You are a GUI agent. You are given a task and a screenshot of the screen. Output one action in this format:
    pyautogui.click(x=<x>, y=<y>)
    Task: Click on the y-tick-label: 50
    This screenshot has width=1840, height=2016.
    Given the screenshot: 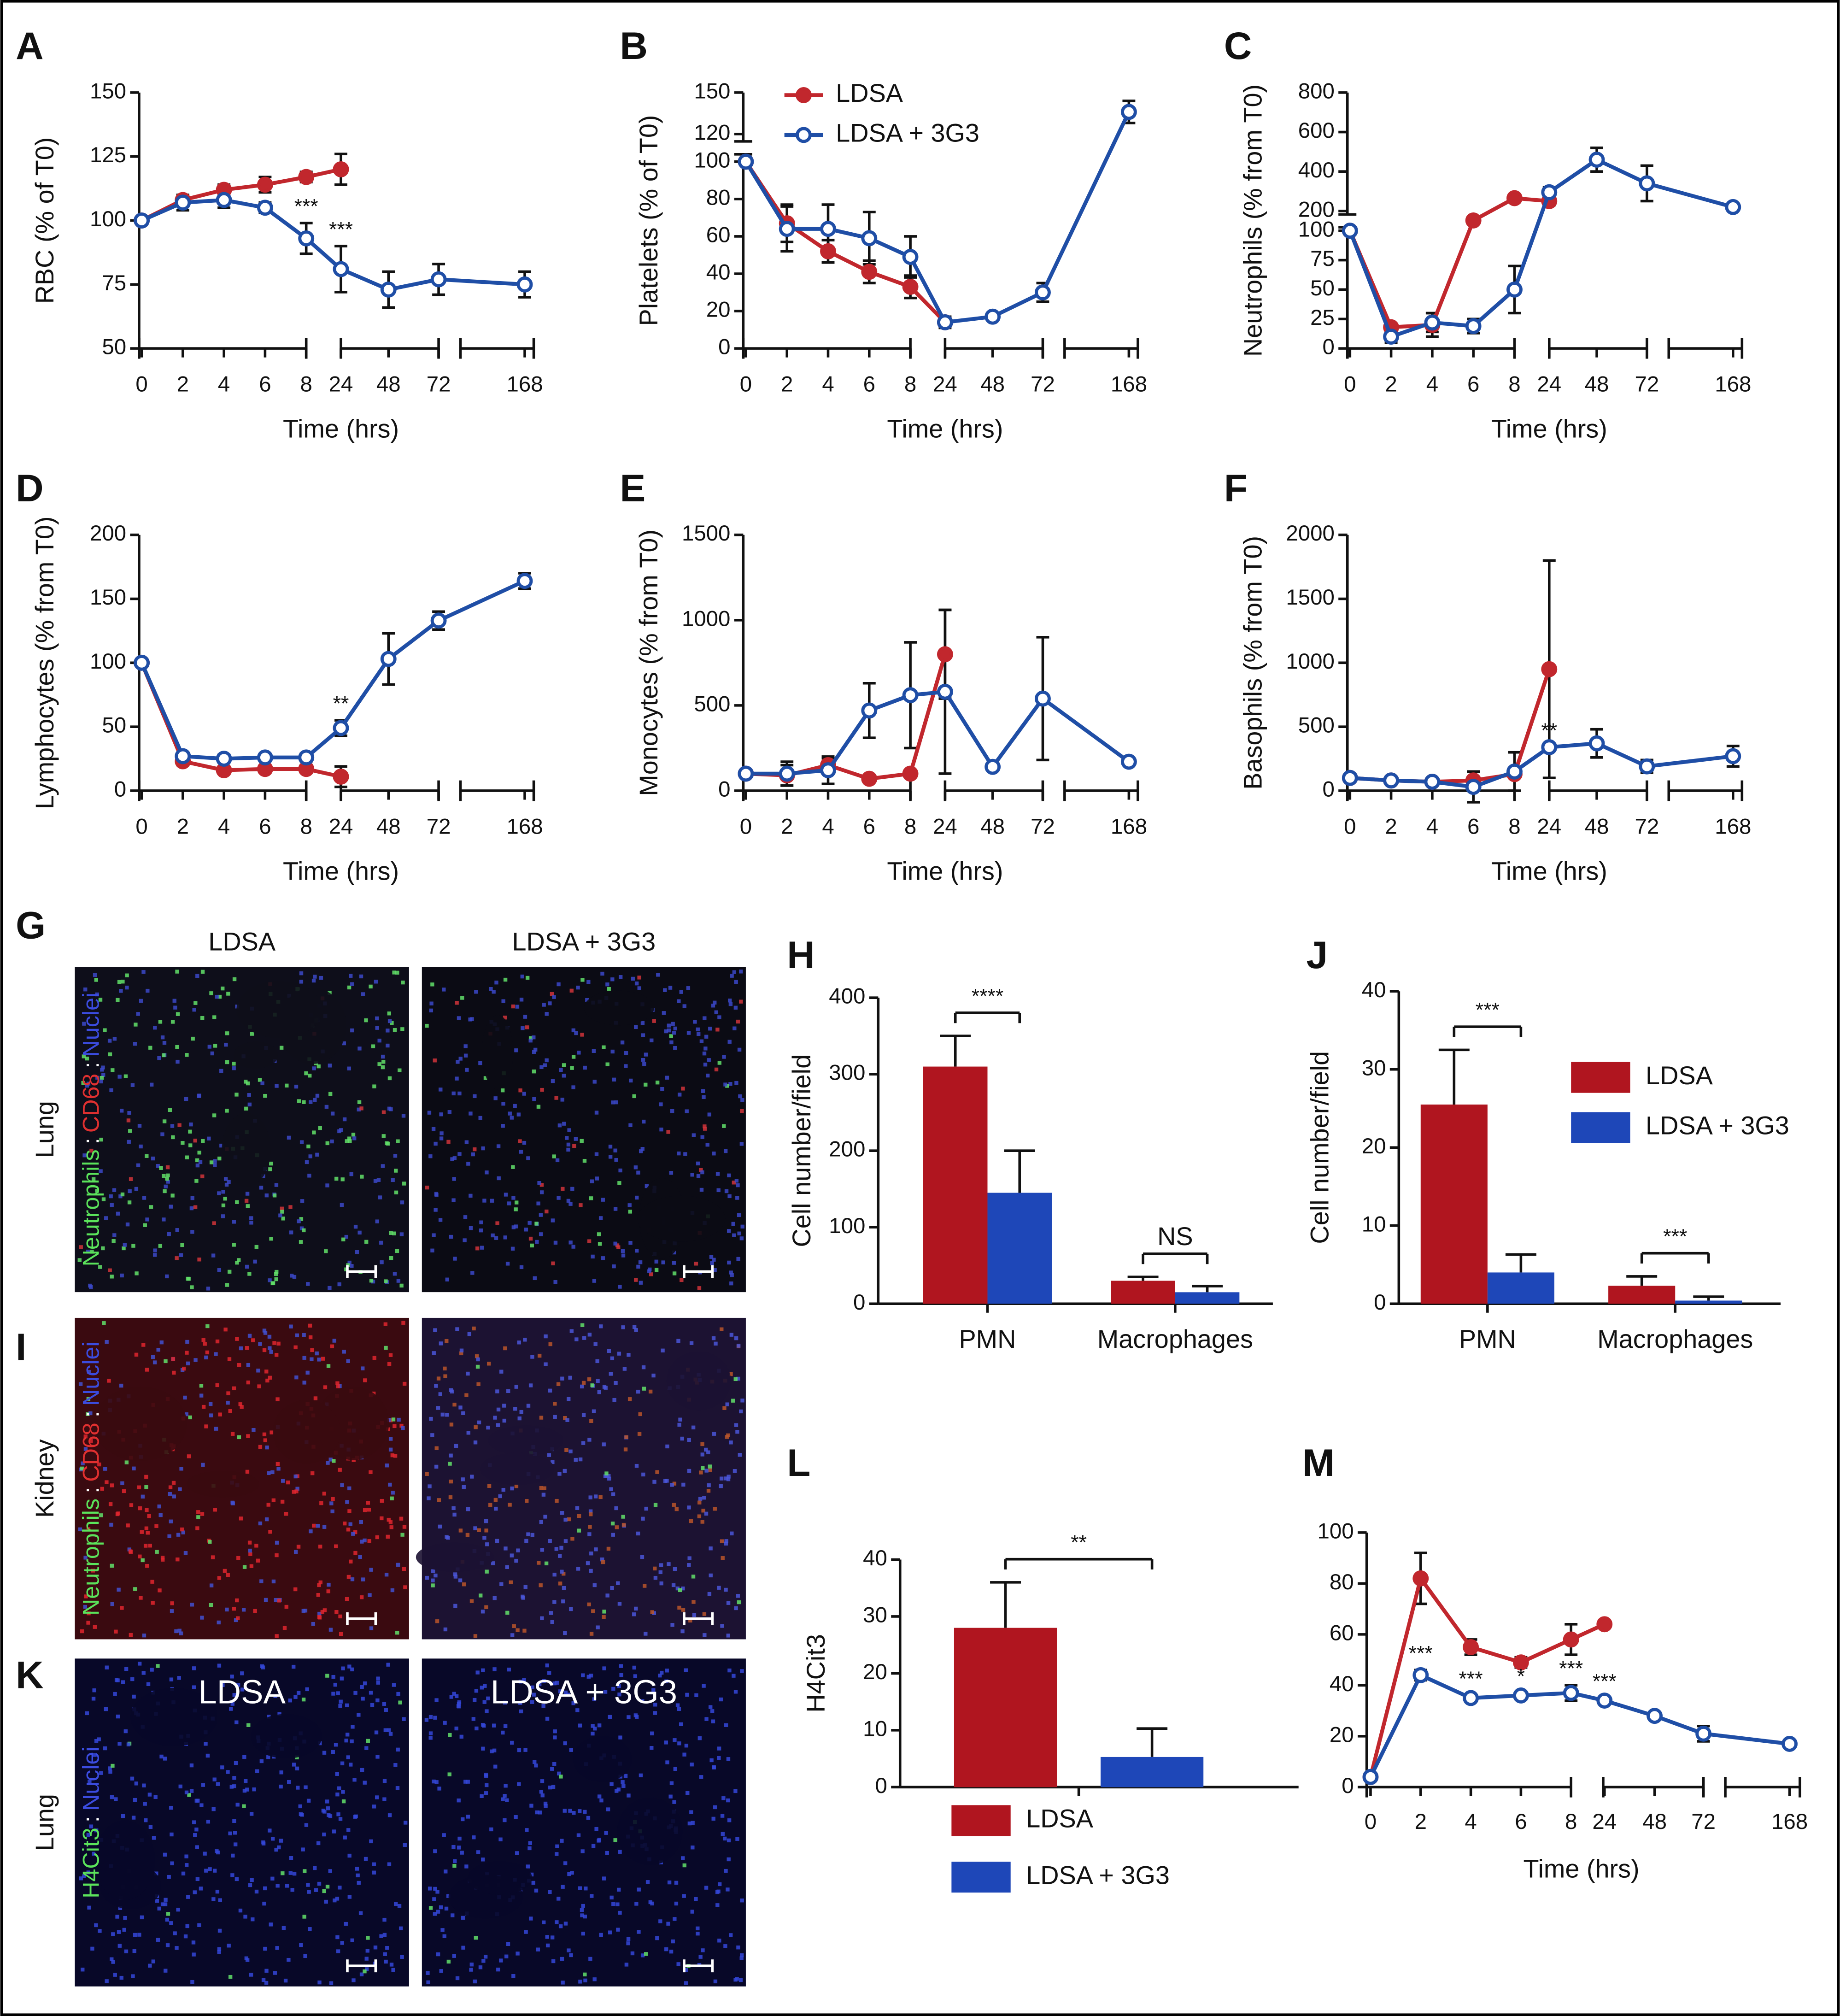 What is the action you would take?
    pyautogui.click(x=114, y=725)
    